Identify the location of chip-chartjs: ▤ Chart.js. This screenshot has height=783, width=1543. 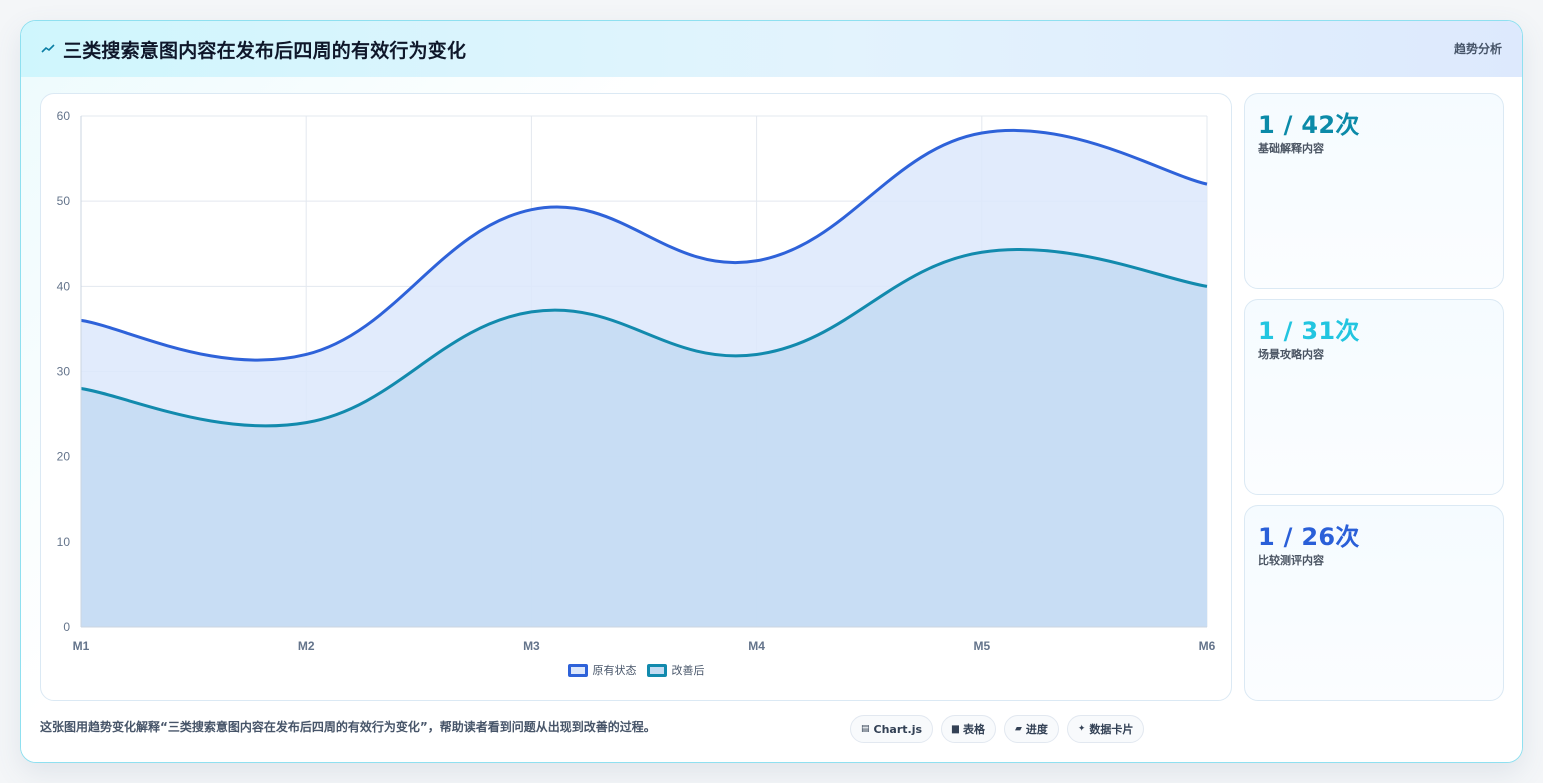
(892, 729).